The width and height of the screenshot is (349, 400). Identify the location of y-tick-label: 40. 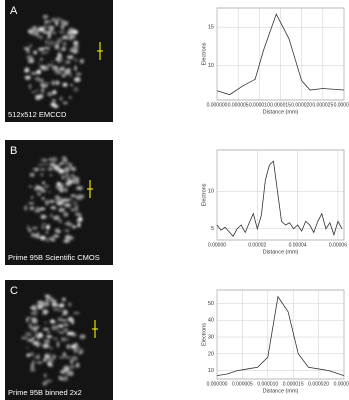
(211, 321).